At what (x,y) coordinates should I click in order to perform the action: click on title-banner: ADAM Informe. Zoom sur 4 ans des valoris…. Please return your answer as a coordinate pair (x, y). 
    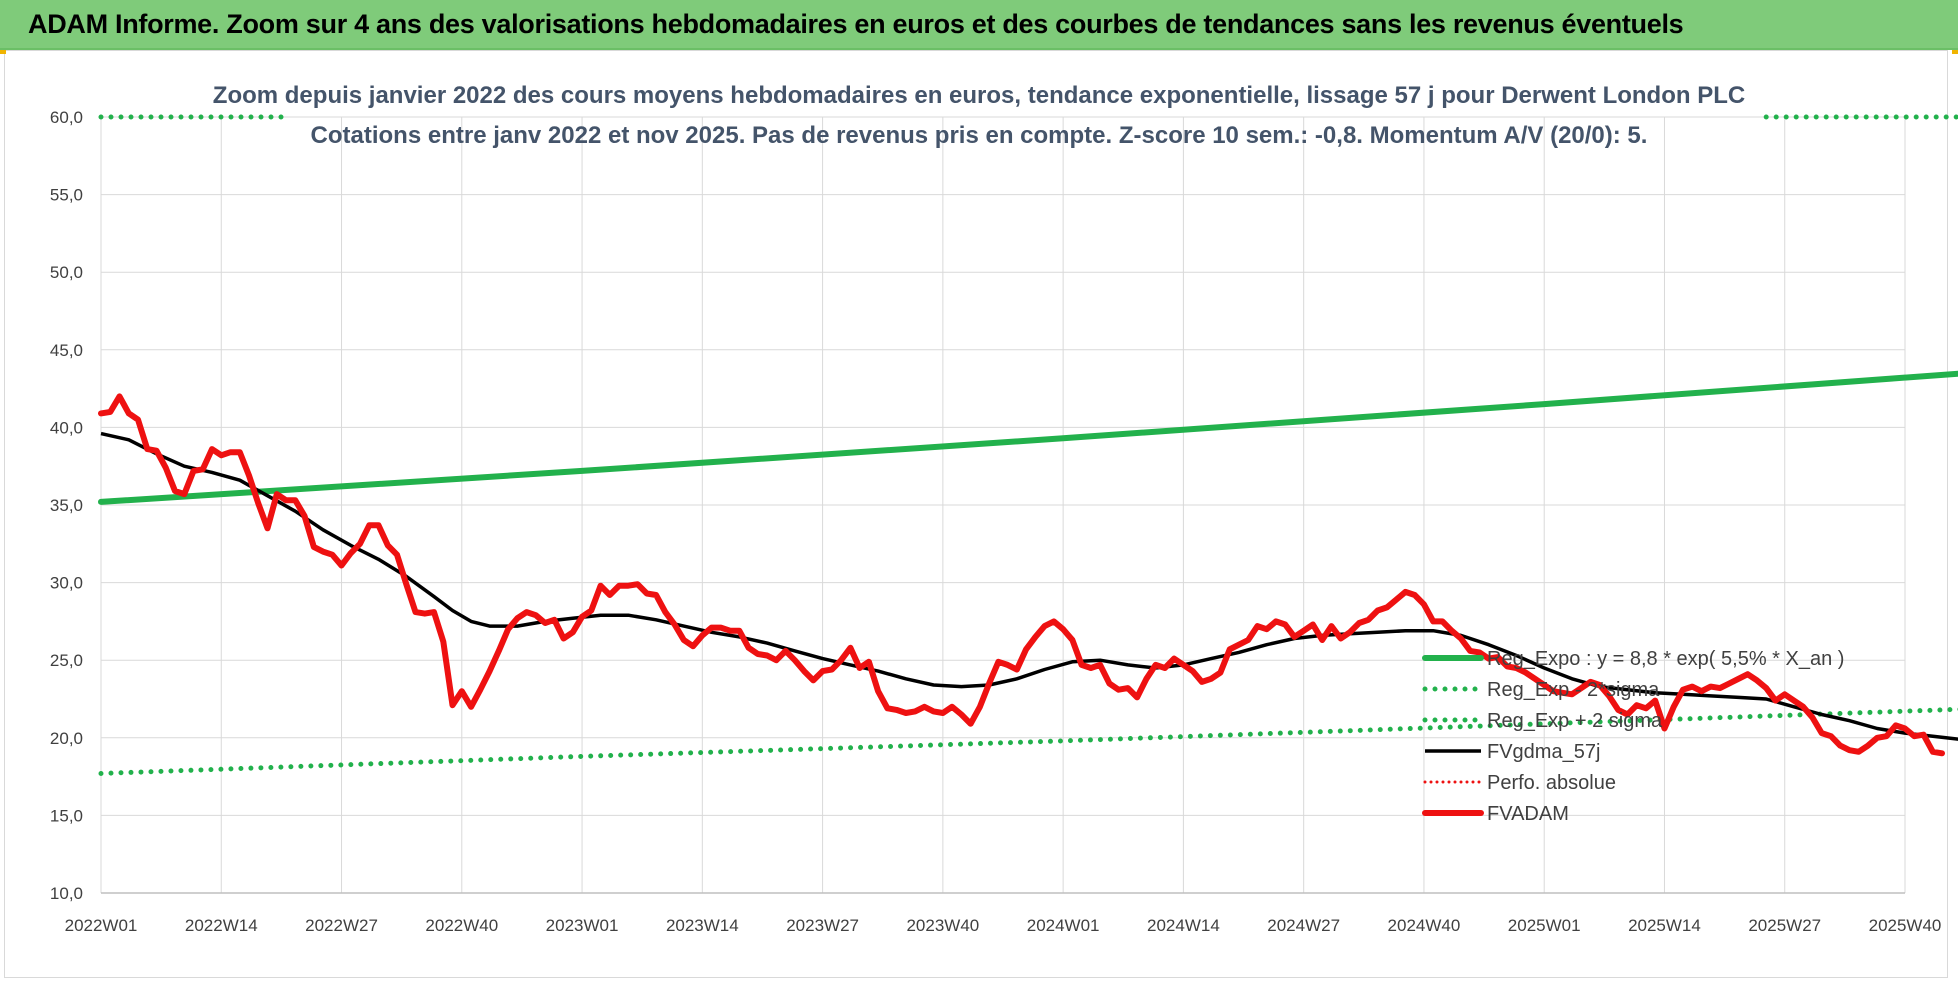
    Looking at the image, I should click on (979, 25).